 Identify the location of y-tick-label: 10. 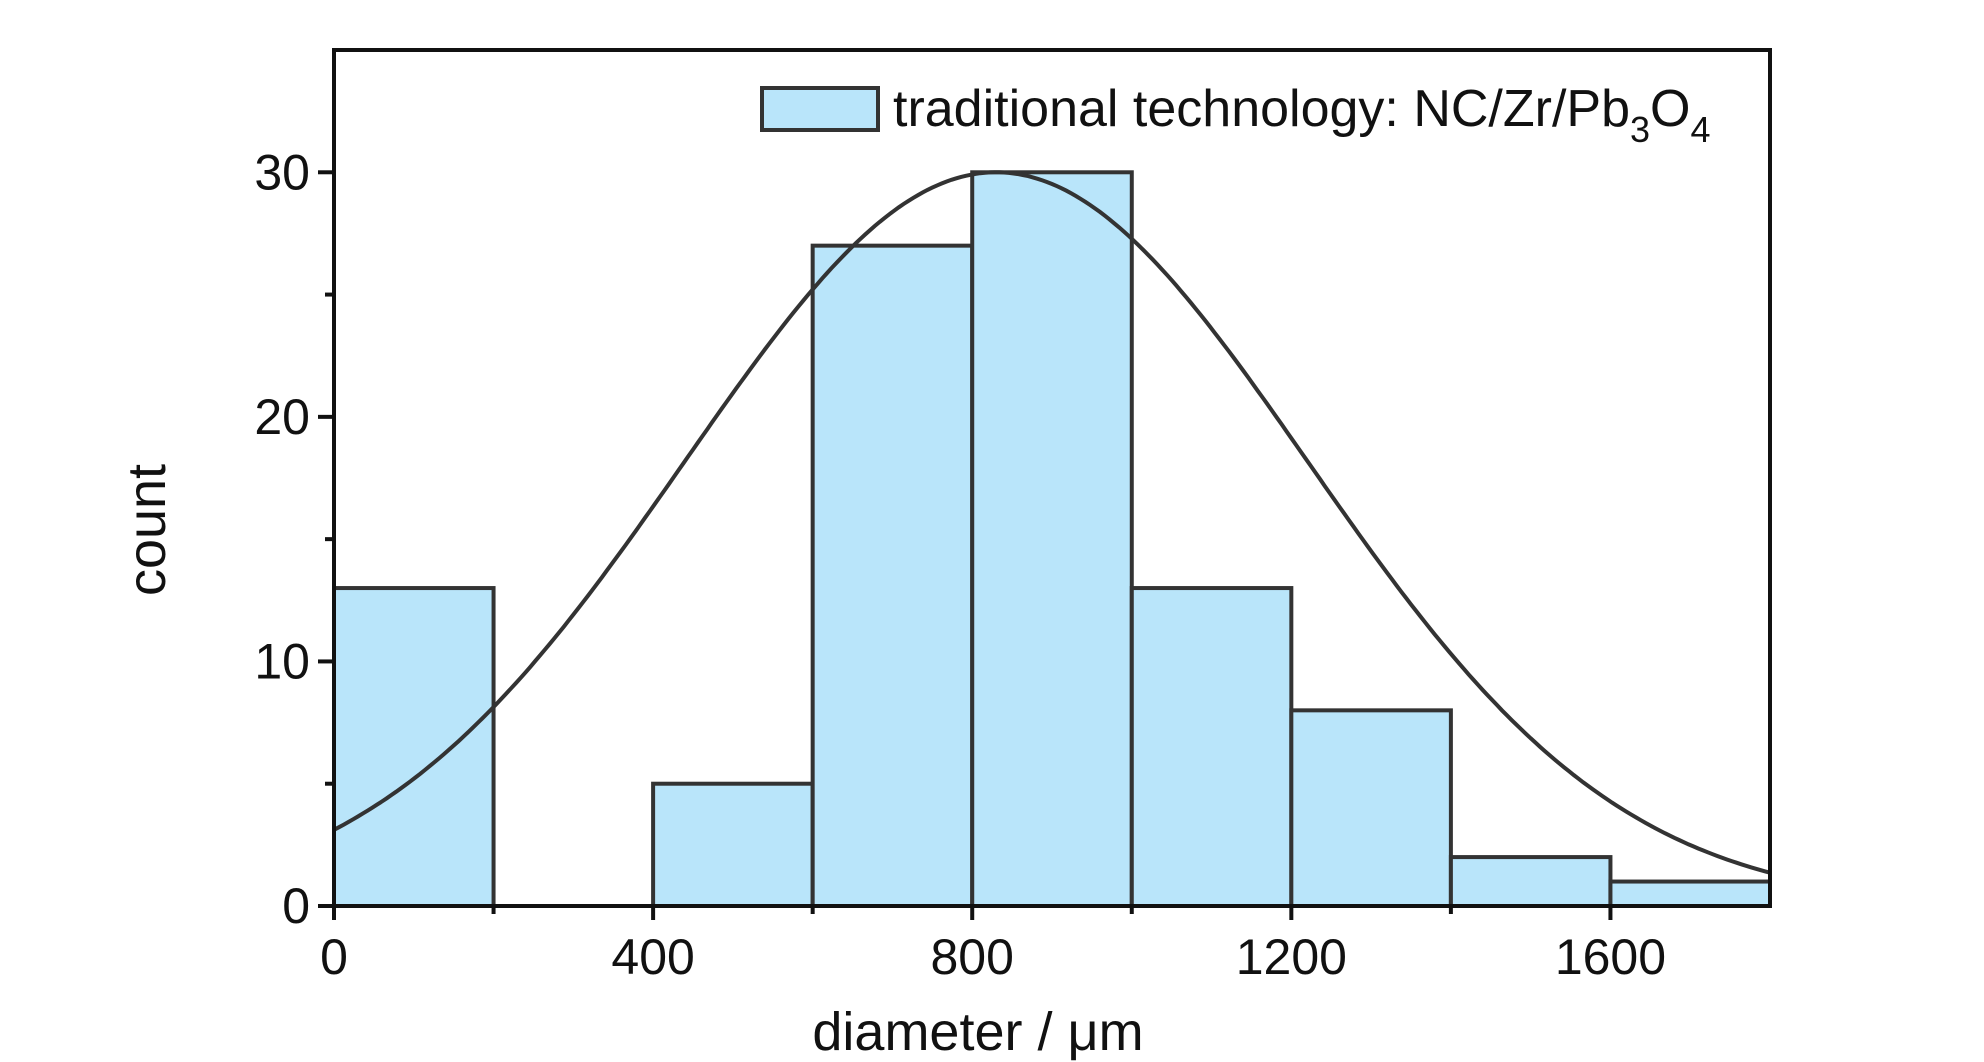
(282, 661).